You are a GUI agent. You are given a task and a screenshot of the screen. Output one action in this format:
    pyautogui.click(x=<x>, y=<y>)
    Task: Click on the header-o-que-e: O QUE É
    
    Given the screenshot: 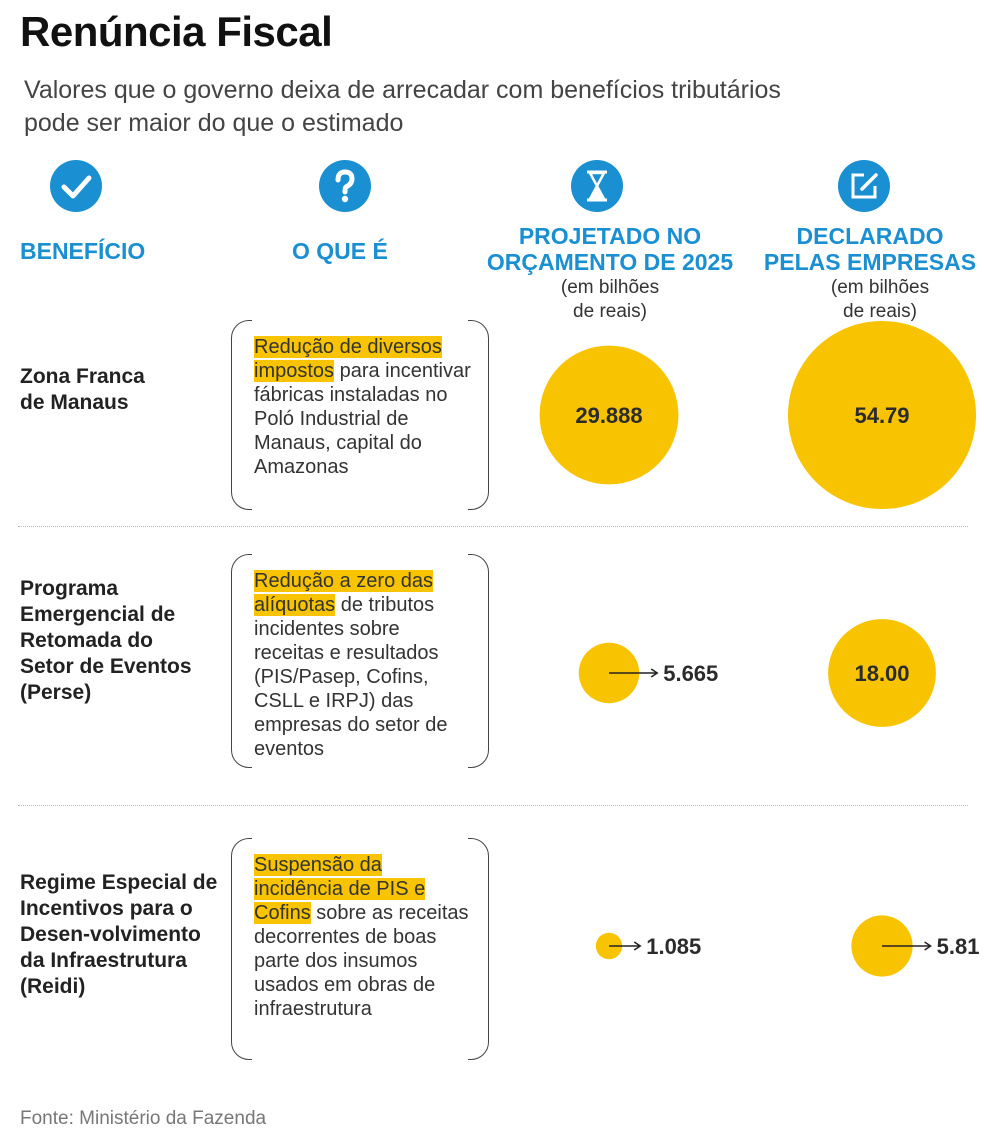 What is the action you would take?
    pyautogui.click(x=340, y=251)
    